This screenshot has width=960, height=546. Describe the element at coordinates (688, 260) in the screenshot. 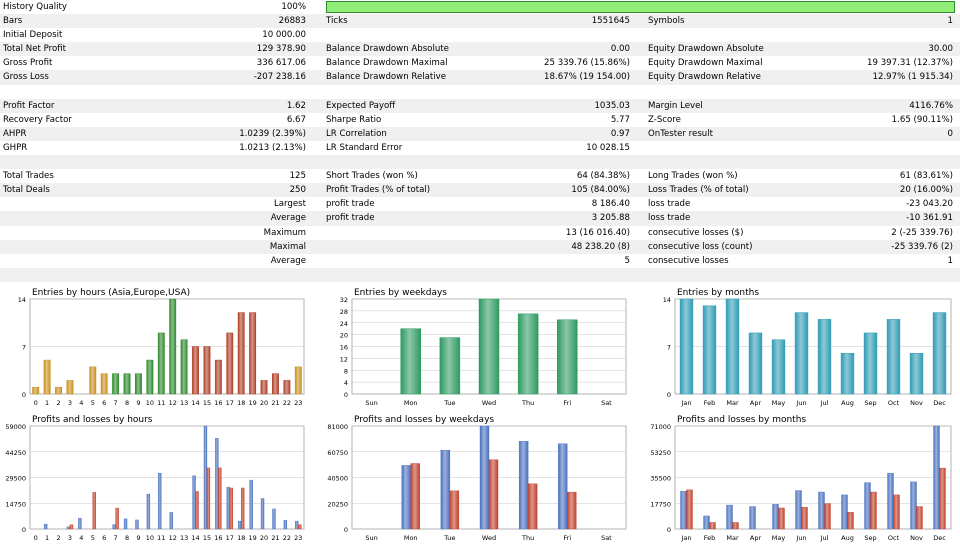

I see `metric-label: consecutive losses` at that location.